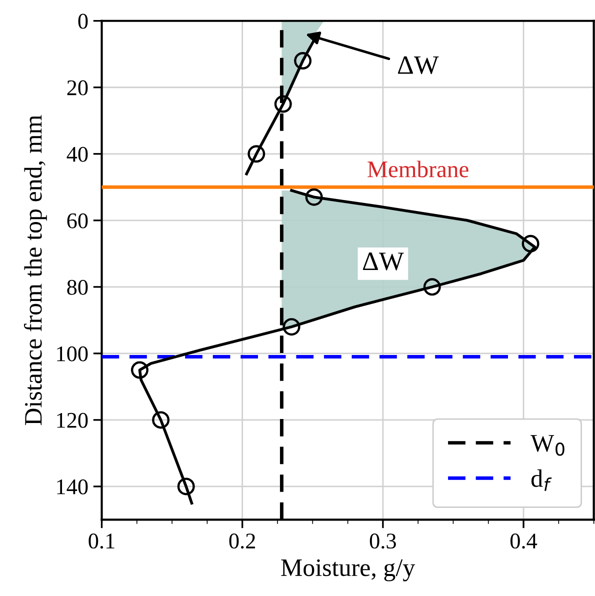 The width and height of the screenshot is (595, 596). I want to click on y-tick-label: 0, so click(83, 21).